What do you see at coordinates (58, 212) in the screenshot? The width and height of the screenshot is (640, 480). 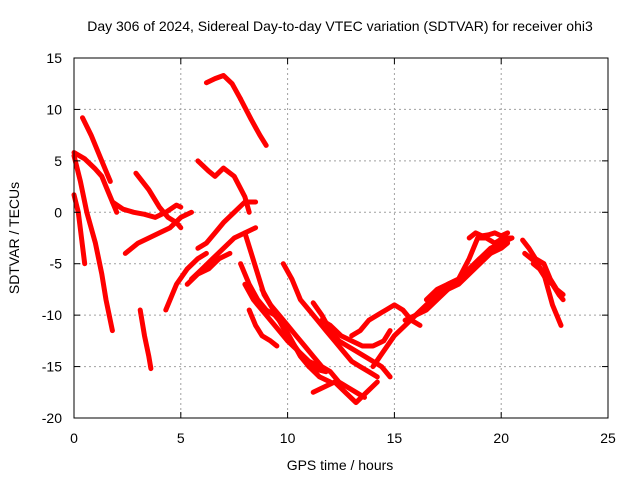 I see `y-tick-label: 0` at bounding box center [58, 212].